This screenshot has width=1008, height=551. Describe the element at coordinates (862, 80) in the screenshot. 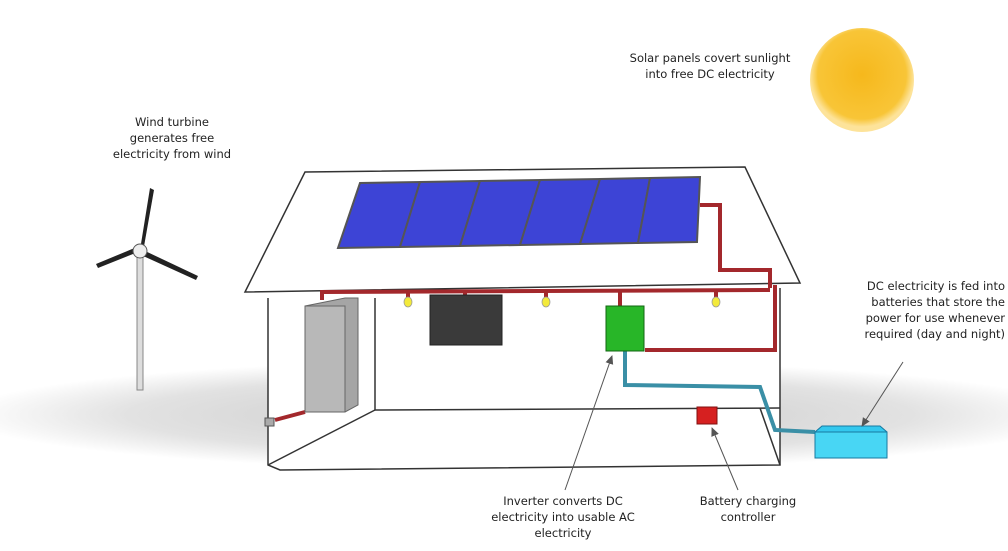

I see `sun` at that location.